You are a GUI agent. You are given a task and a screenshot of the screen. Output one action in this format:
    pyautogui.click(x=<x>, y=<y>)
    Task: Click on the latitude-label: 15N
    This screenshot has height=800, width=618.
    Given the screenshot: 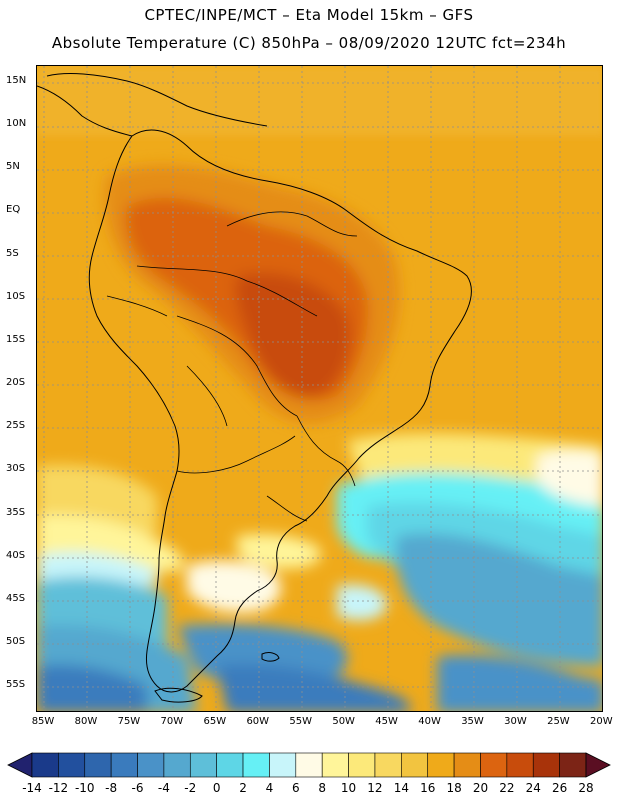 What is the action you would take?
    pyautogui.click(x=16, y=80)
    